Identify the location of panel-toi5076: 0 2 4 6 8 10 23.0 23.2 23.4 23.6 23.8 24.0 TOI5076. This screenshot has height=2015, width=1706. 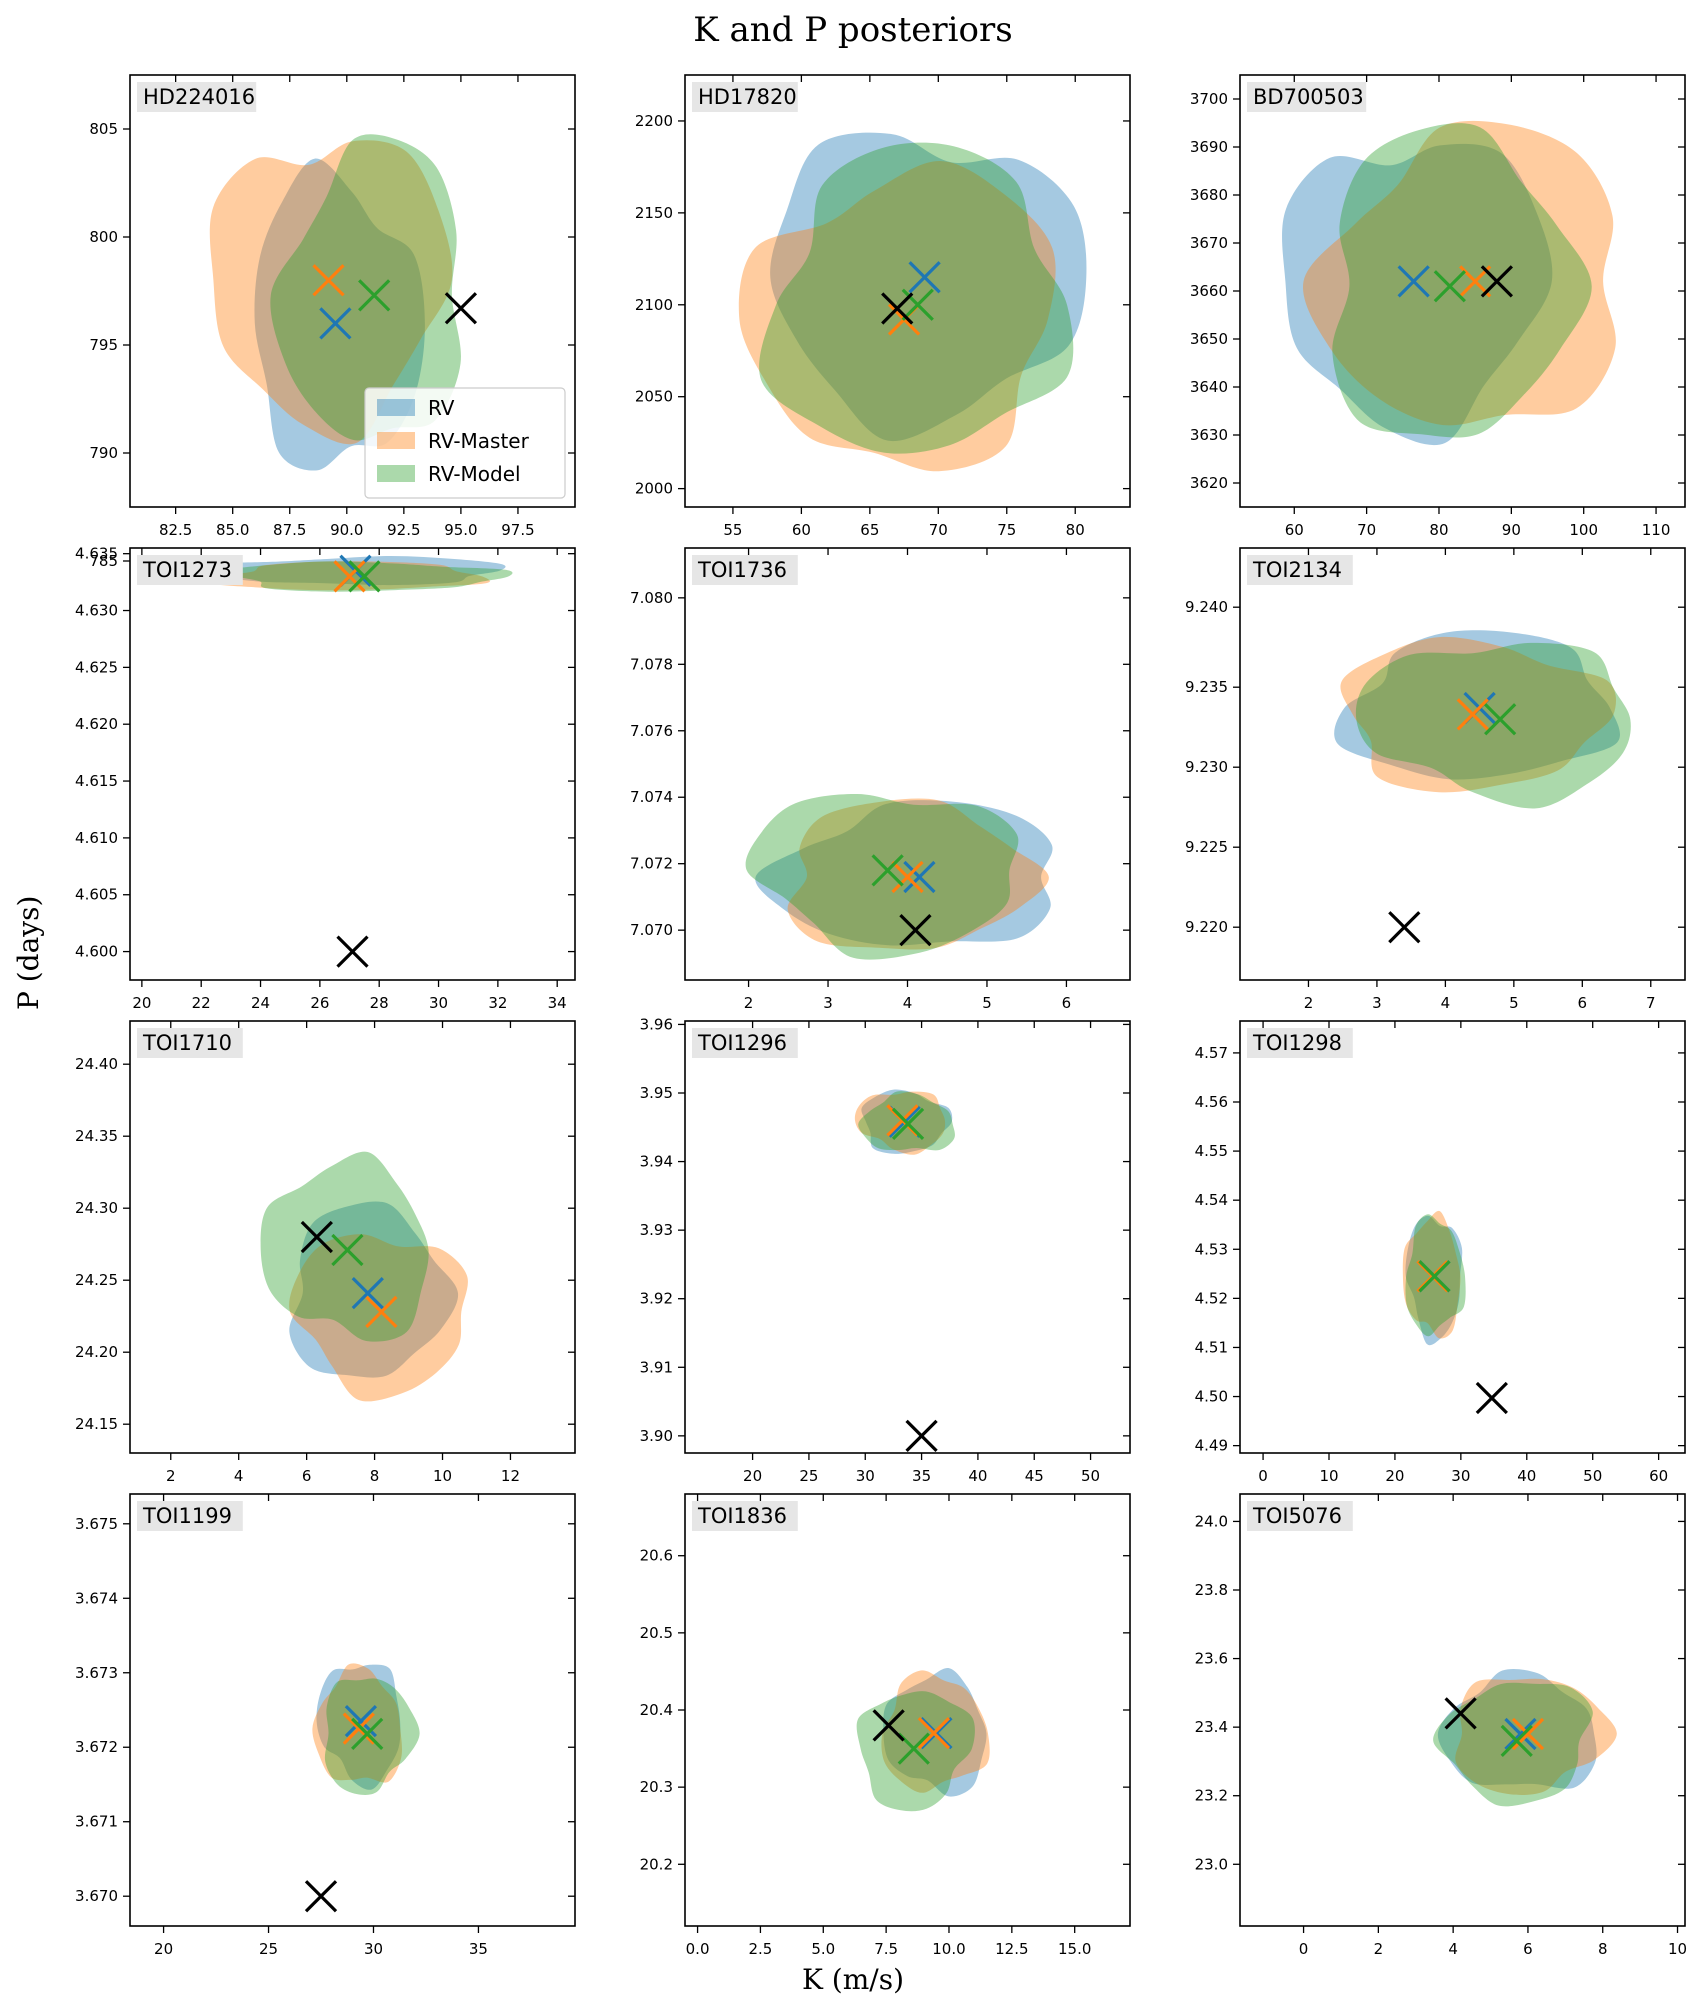
(1441, 1725).